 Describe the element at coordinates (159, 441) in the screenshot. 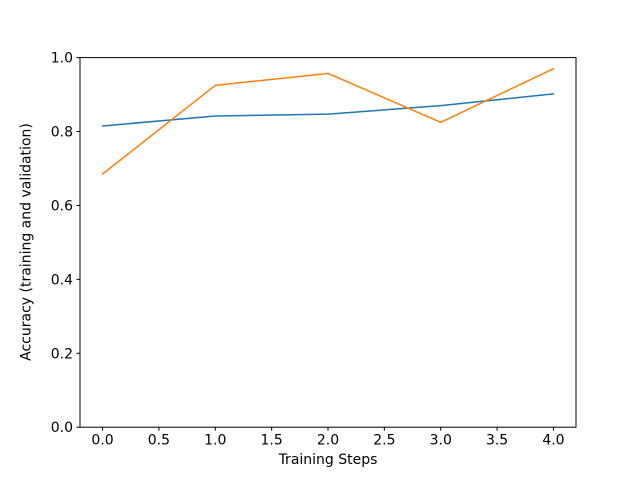

I see `x-tick-label: 0.5` at that location.